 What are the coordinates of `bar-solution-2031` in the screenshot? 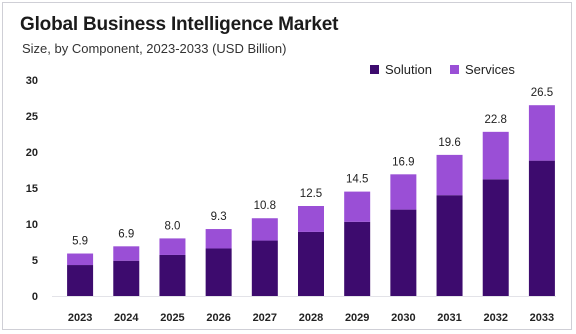 It's located at (449, 245).